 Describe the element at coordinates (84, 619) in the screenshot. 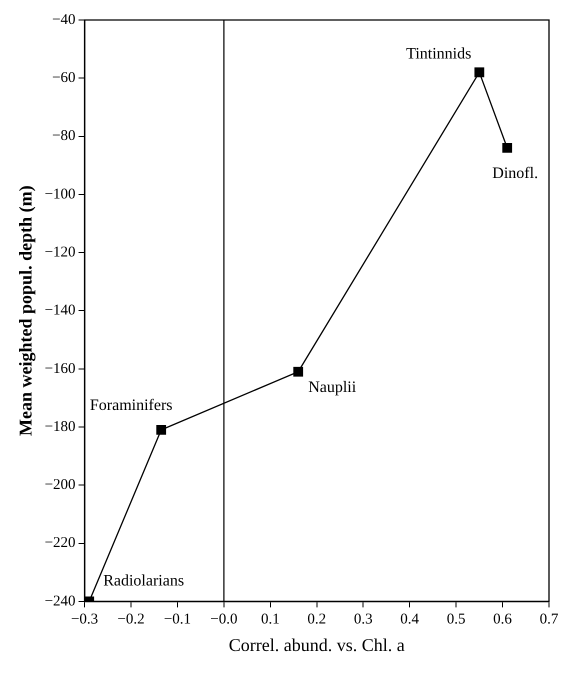

I see `x-tick-label: −0.3` at that location.